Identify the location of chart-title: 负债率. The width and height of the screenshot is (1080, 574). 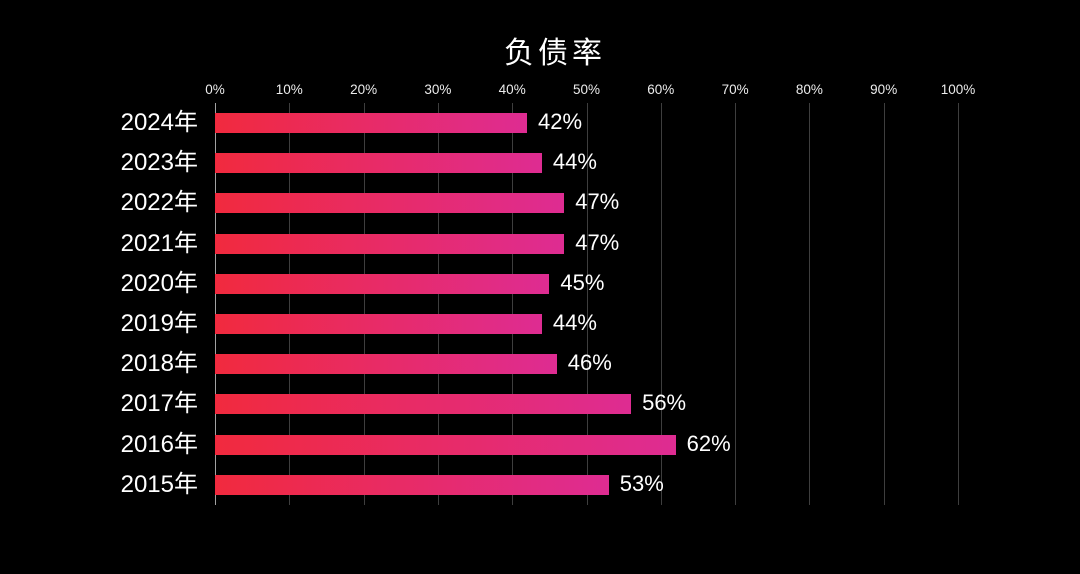
(555, 53).